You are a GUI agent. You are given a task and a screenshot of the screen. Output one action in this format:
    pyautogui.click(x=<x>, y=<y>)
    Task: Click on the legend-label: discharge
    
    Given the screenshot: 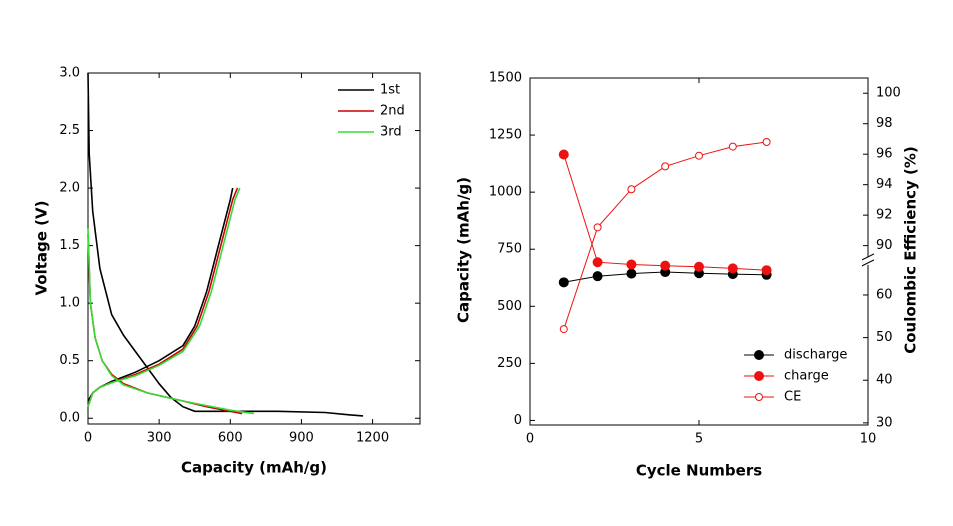 What is the action you would take?
    pyautogui.click(x=815, y=355)
    